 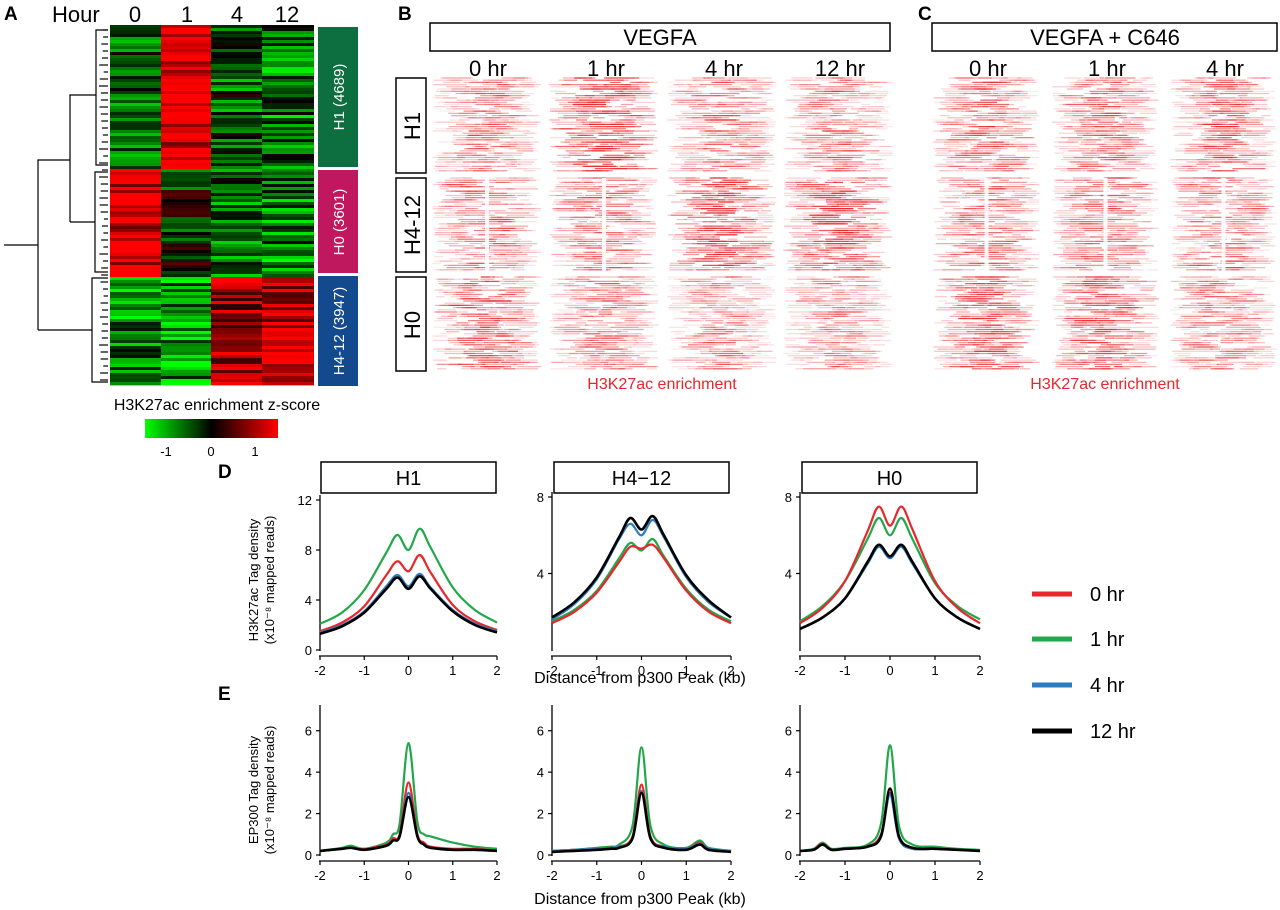 What do you see at coordinates (339, 331) in the screenshot?
I see `cluster-h4-12-label: H4-12 (3947)` at bounding box center [339, 331].